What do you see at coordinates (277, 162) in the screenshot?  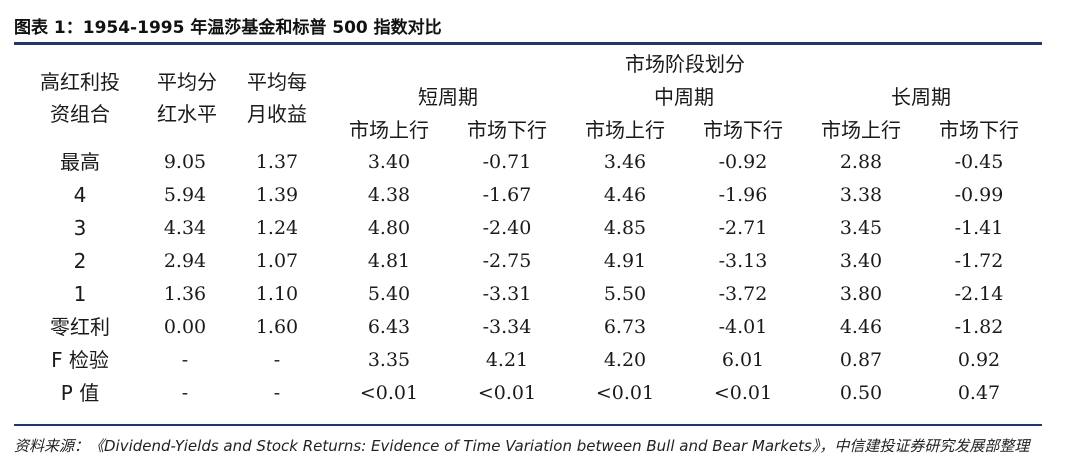 I see `table-cell: 1.37` at bounding box center [277, 162].